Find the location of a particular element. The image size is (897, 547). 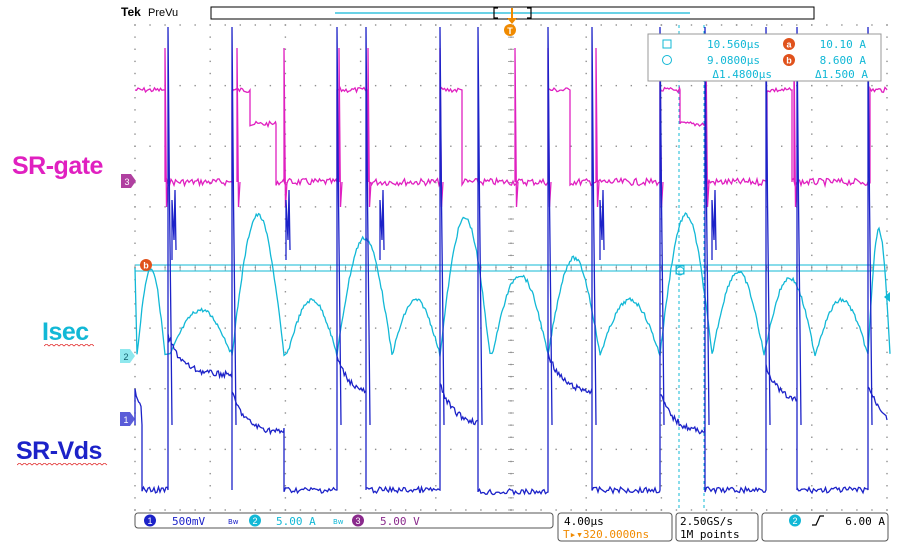

label-sr-vds: SR-Vds is located at coordinates (59, 451).